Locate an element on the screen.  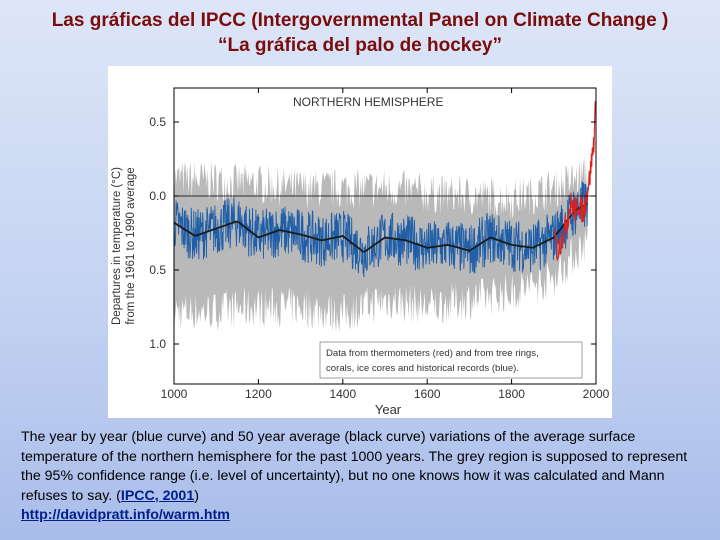
y-axis-label-line-1: Departures in temperature (°C) is located at coordinates (117, 246).